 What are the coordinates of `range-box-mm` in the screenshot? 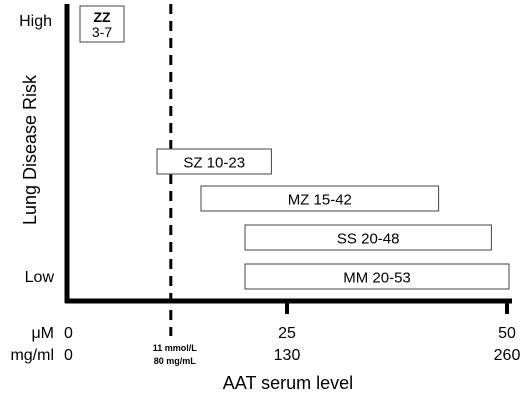 It's located at (377, 276).